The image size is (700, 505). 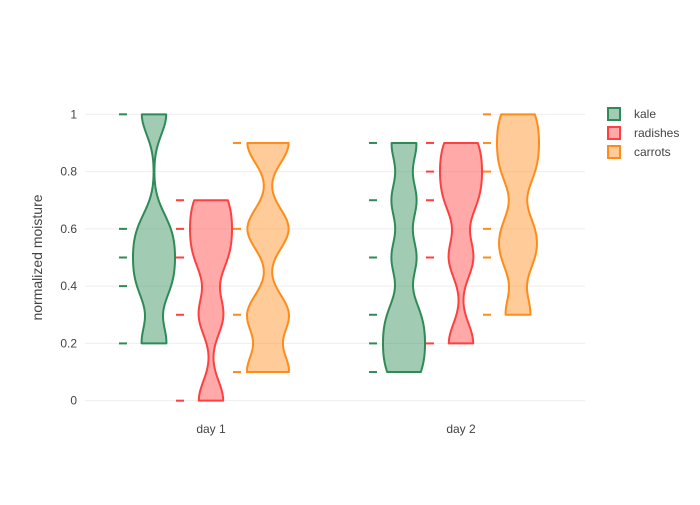 I want to click on legend-label: radishes, so click(x=656, y=133).